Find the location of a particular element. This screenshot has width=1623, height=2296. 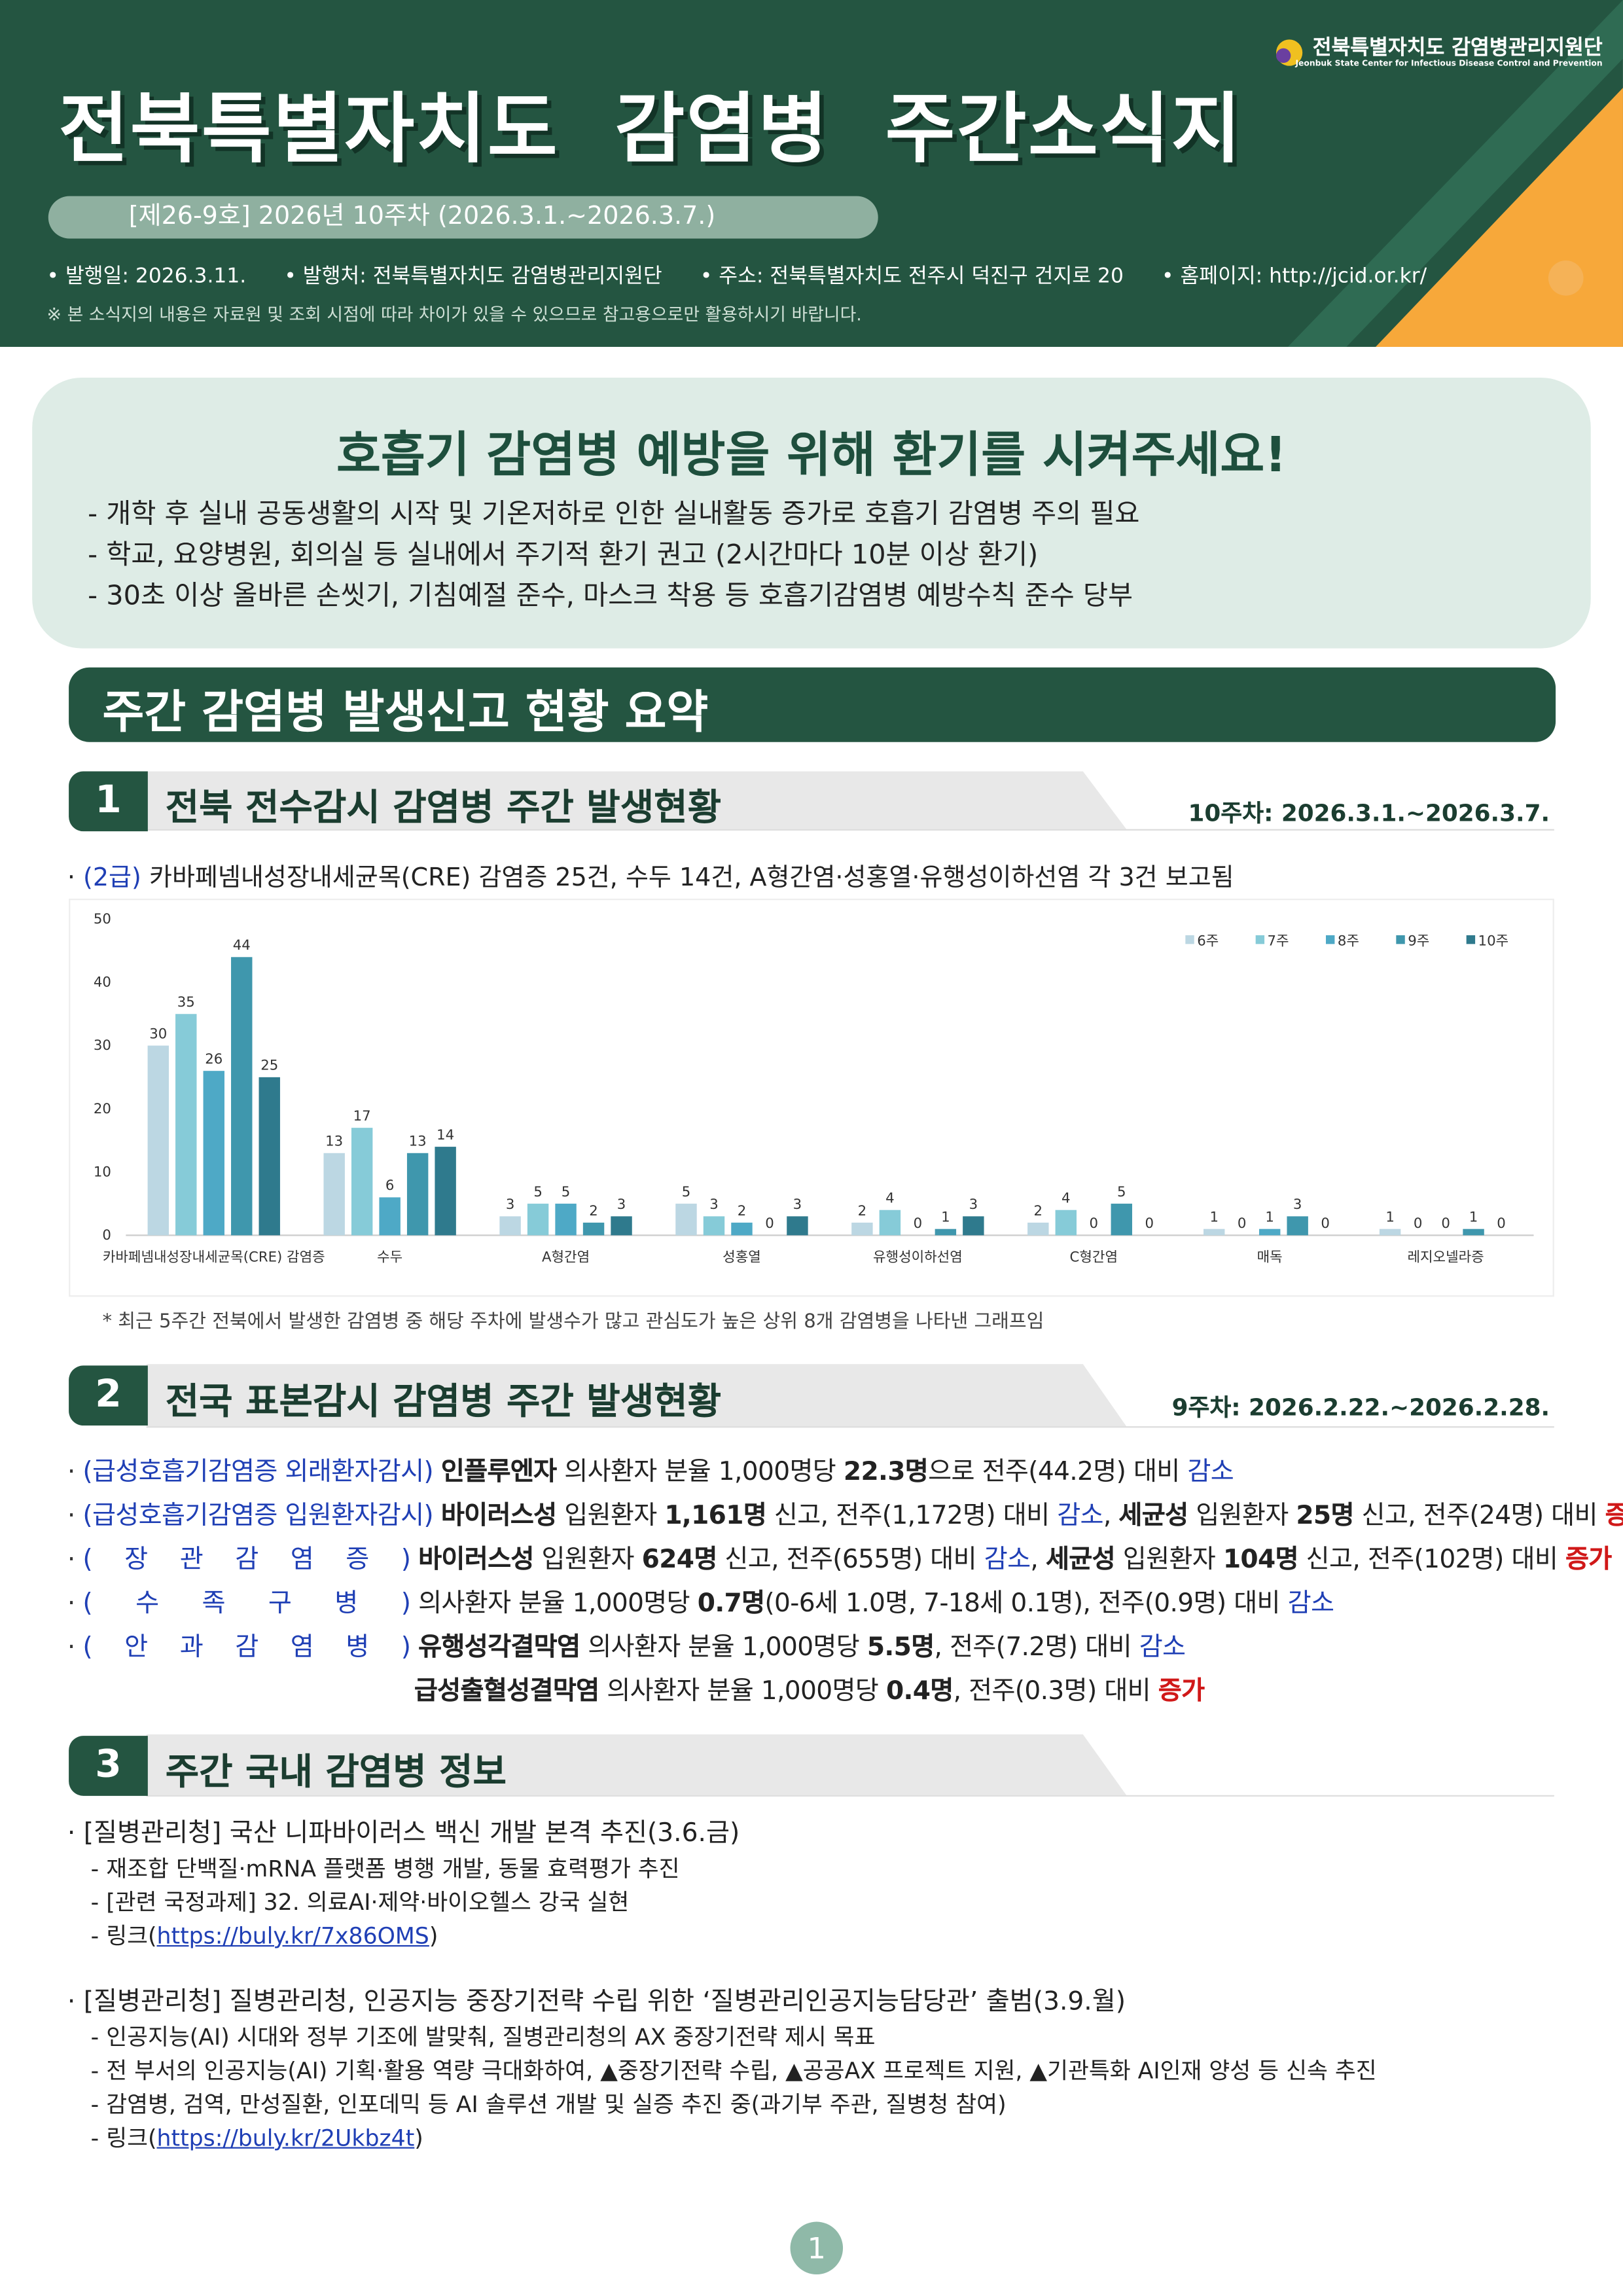

section-number: 2 is located at coordinates (108, 1395).